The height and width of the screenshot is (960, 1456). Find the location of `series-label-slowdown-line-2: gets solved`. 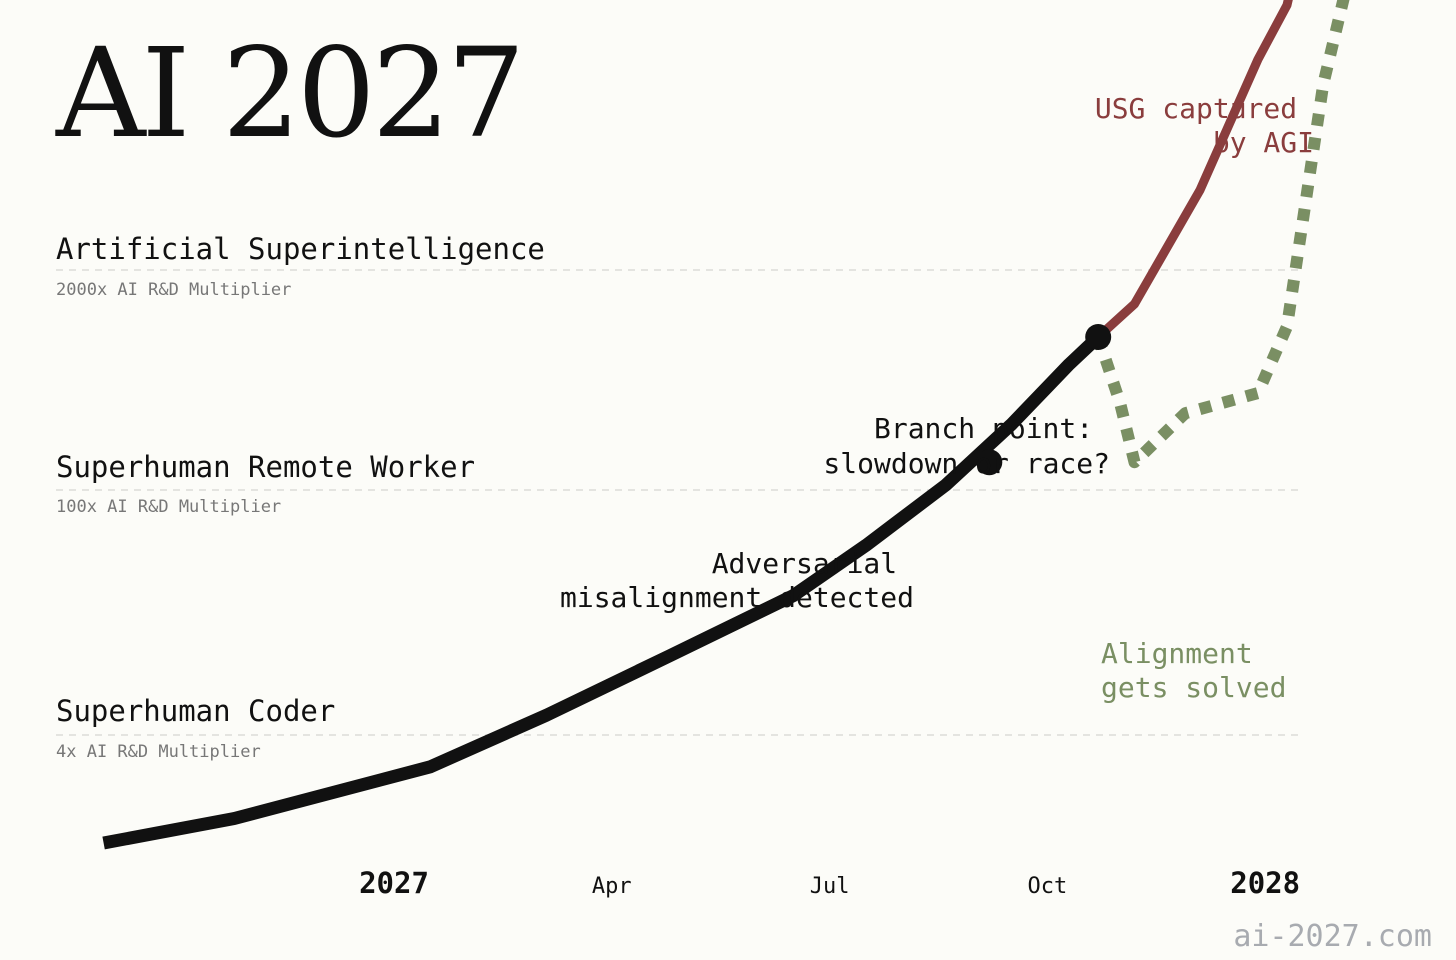

series-label-slowdown-line-2: gets solved is located at coordinates (1193, 687).